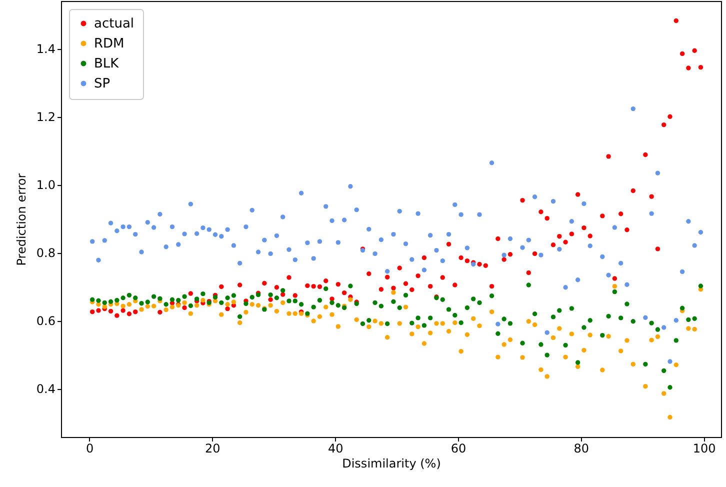 The width and height of the screenshot is (726, 487). I want to click on x-tick-label: 40, so click(336, 449).